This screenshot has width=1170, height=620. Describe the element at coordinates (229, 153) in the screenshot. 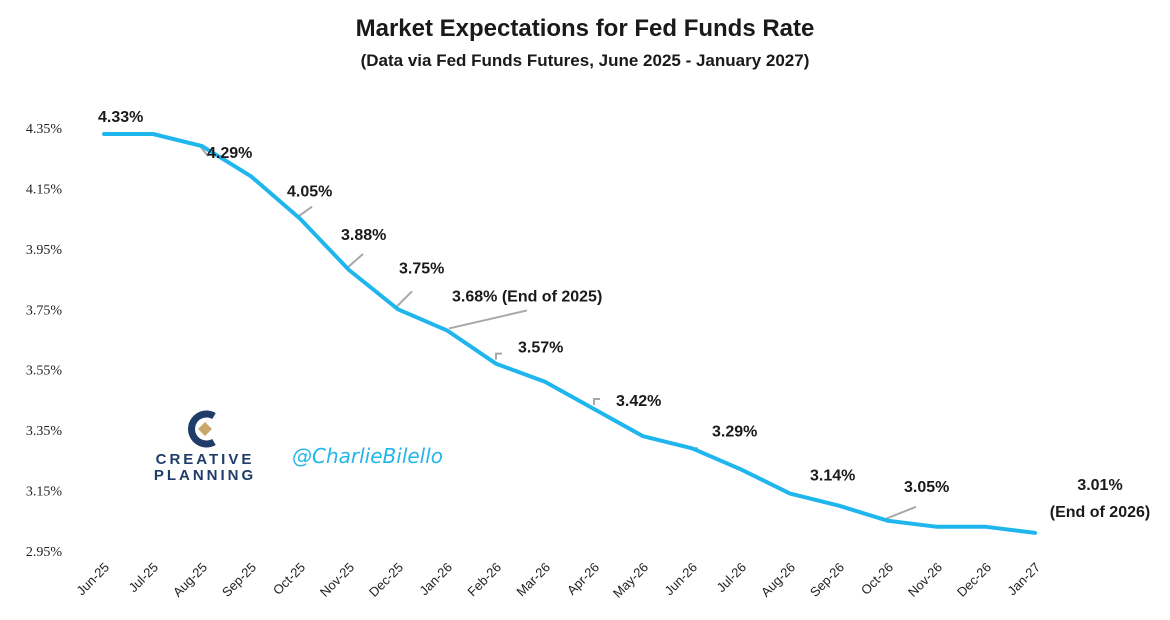

I see `data-label: 4.29%` at that location.